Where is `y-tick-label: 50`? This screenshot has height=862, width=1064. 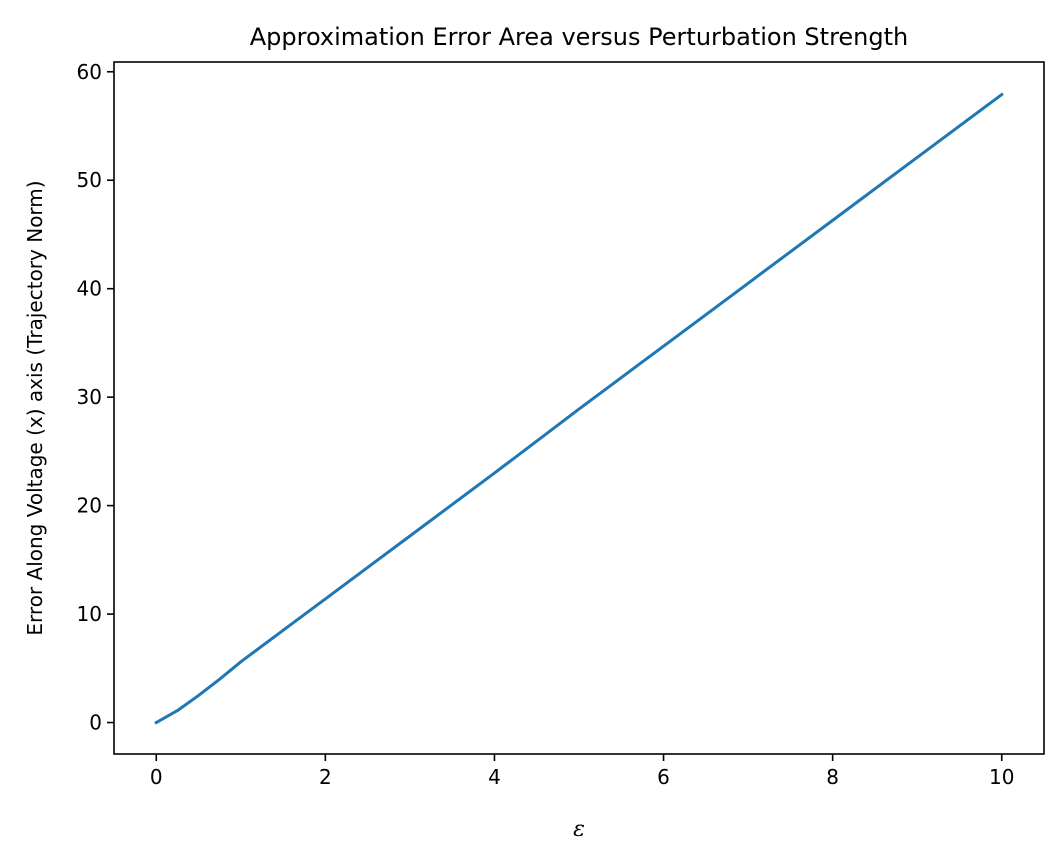 y-tick-label: 50 is located at coordinates (89, 180).